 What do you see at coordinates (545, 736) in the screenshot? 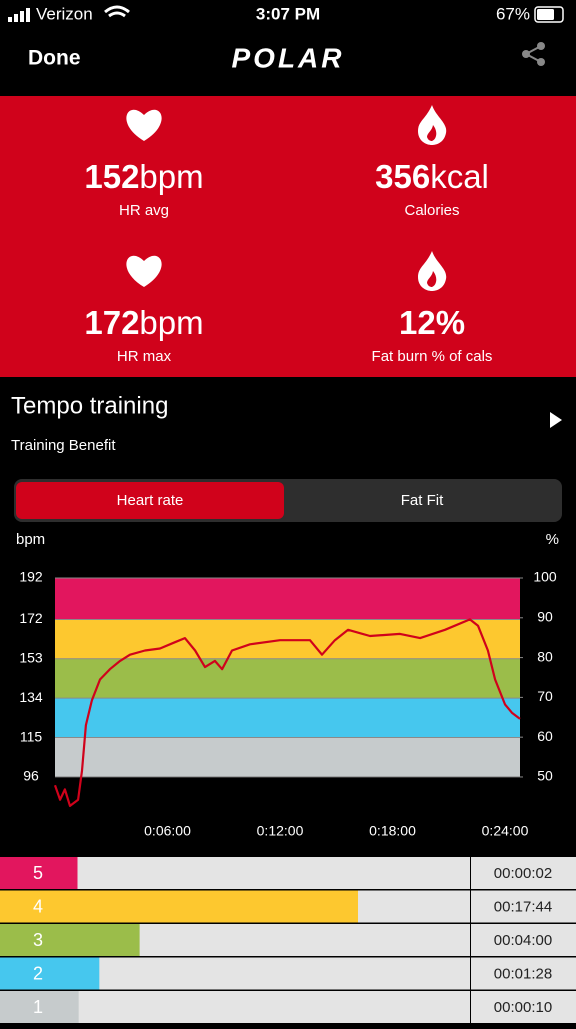
I see `y2-tick-label: 60` at bounding box center [545, 736].